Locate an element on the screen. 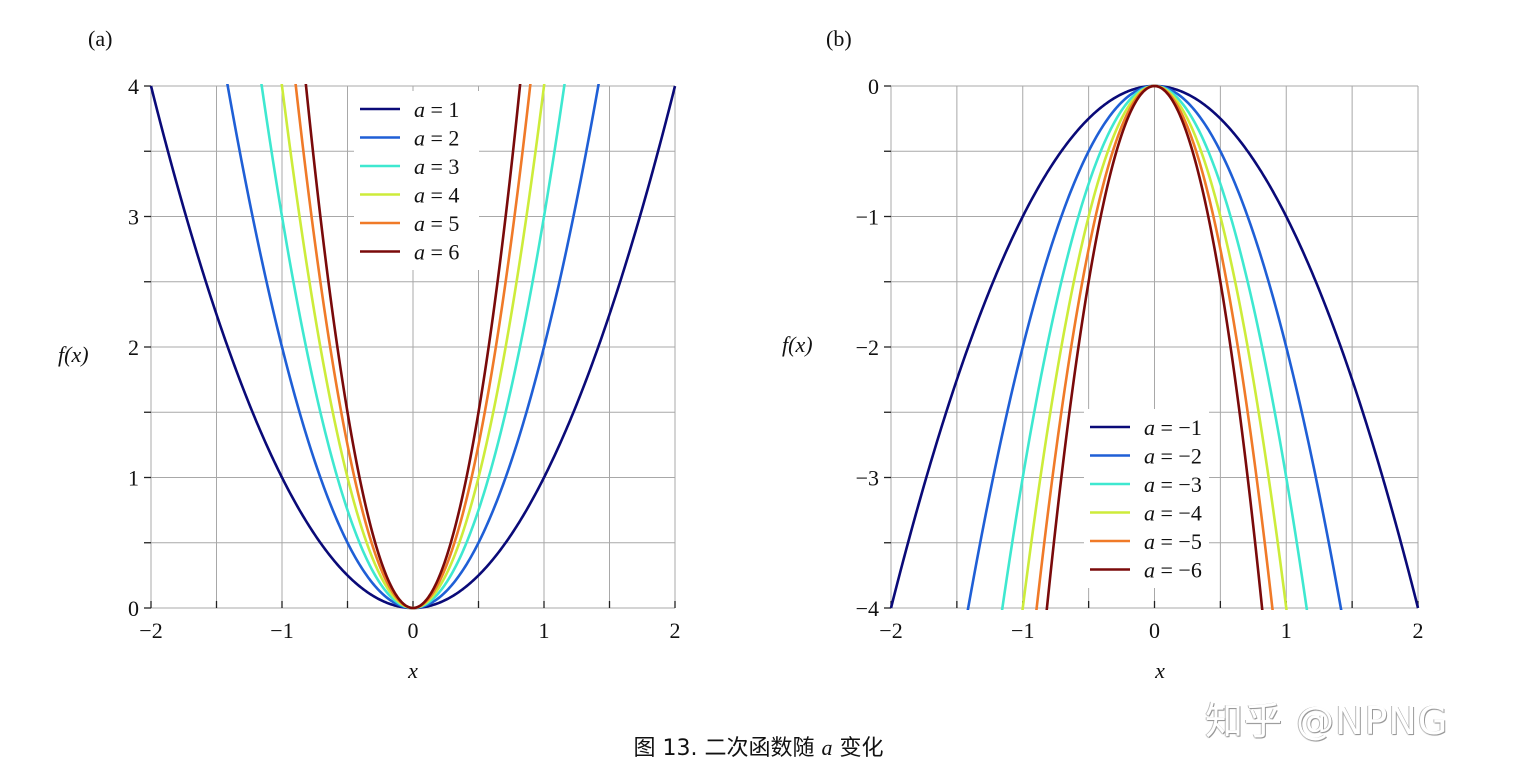 This screenshot has height=776, width=1517. legend-entry: a = 5 is located at coordinates (436, 223).